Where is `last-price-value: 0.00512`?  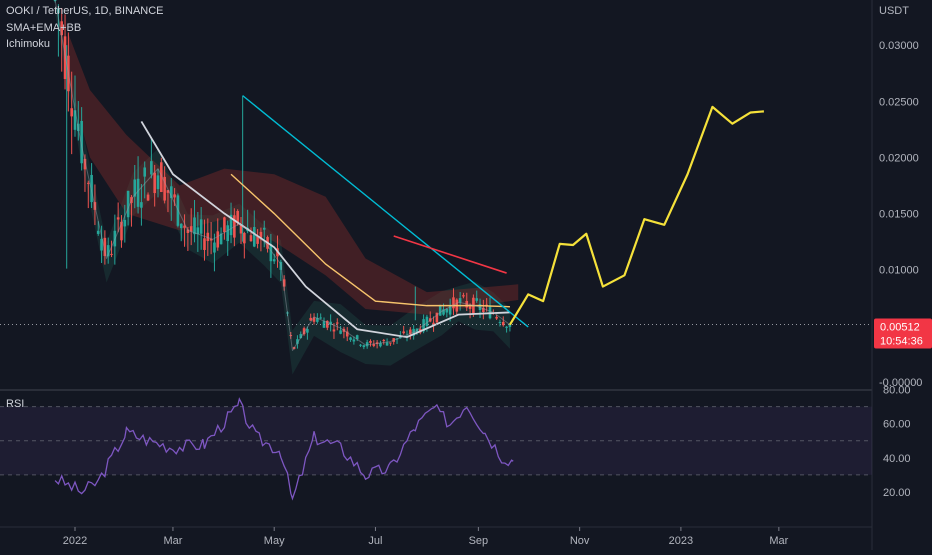 last-price-value: 0.00512 is located at coordinates (900, 328).